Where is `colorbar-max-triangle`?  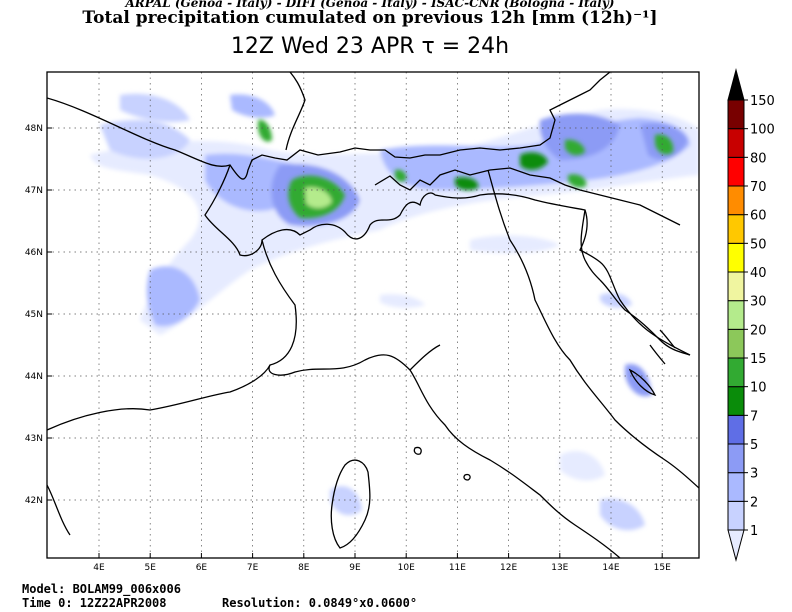 colorbar-max-triangle is located at coordinates (736, 84).